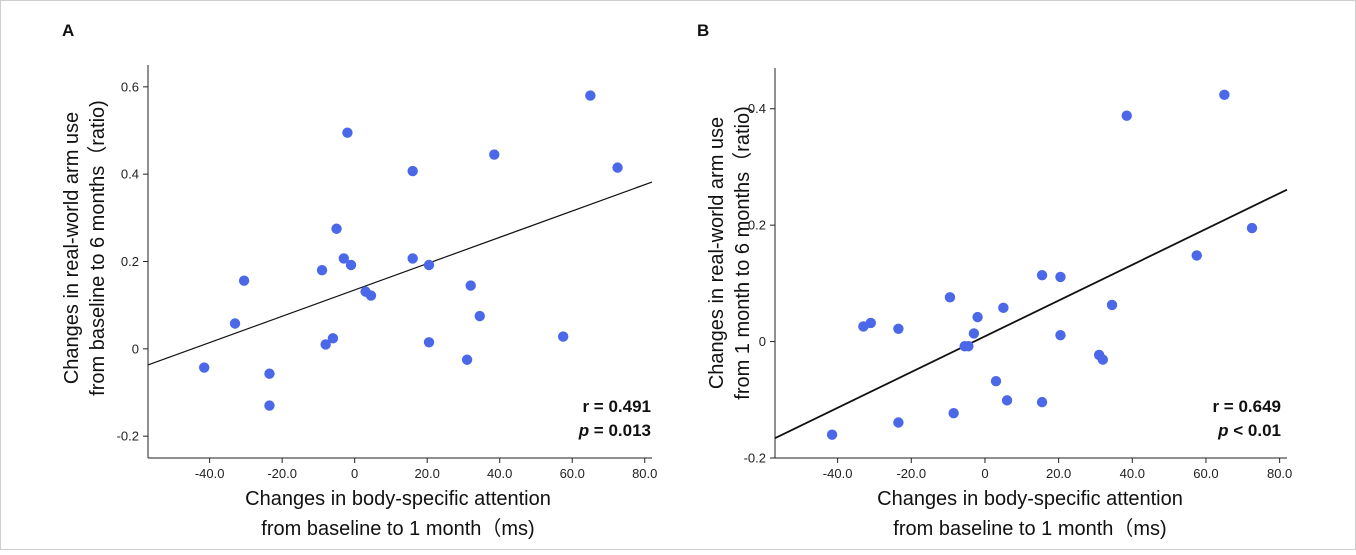 The width and height of the screenshot is (1356, 555). I want to click on r-stat: r = 0.649, so click(1246, 406).